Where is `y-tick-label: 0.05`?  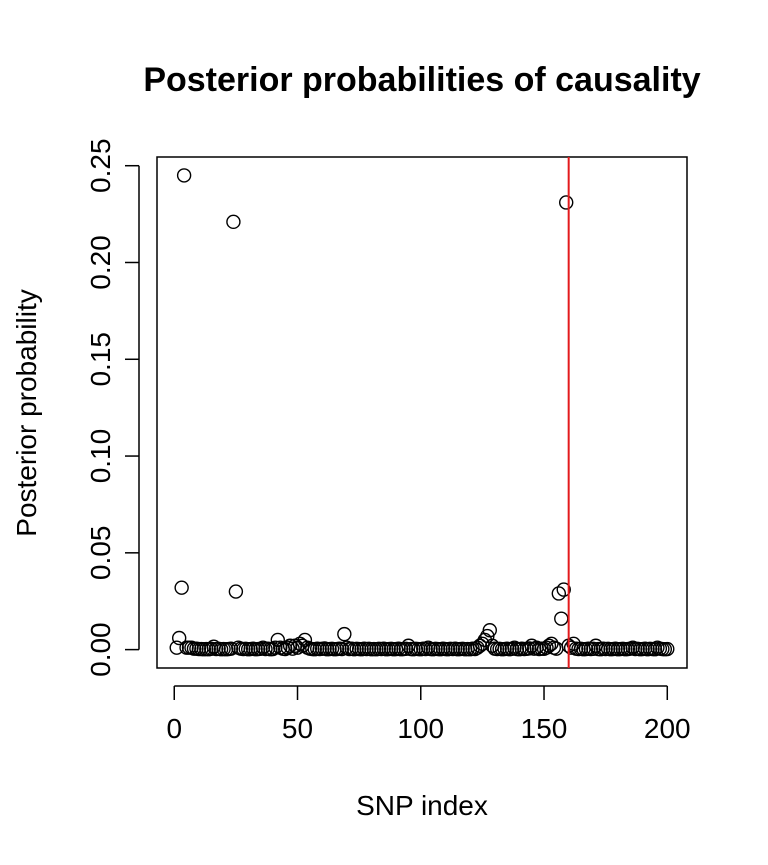
y-tick-label: 0.05 is located at coordinates (100, 553).